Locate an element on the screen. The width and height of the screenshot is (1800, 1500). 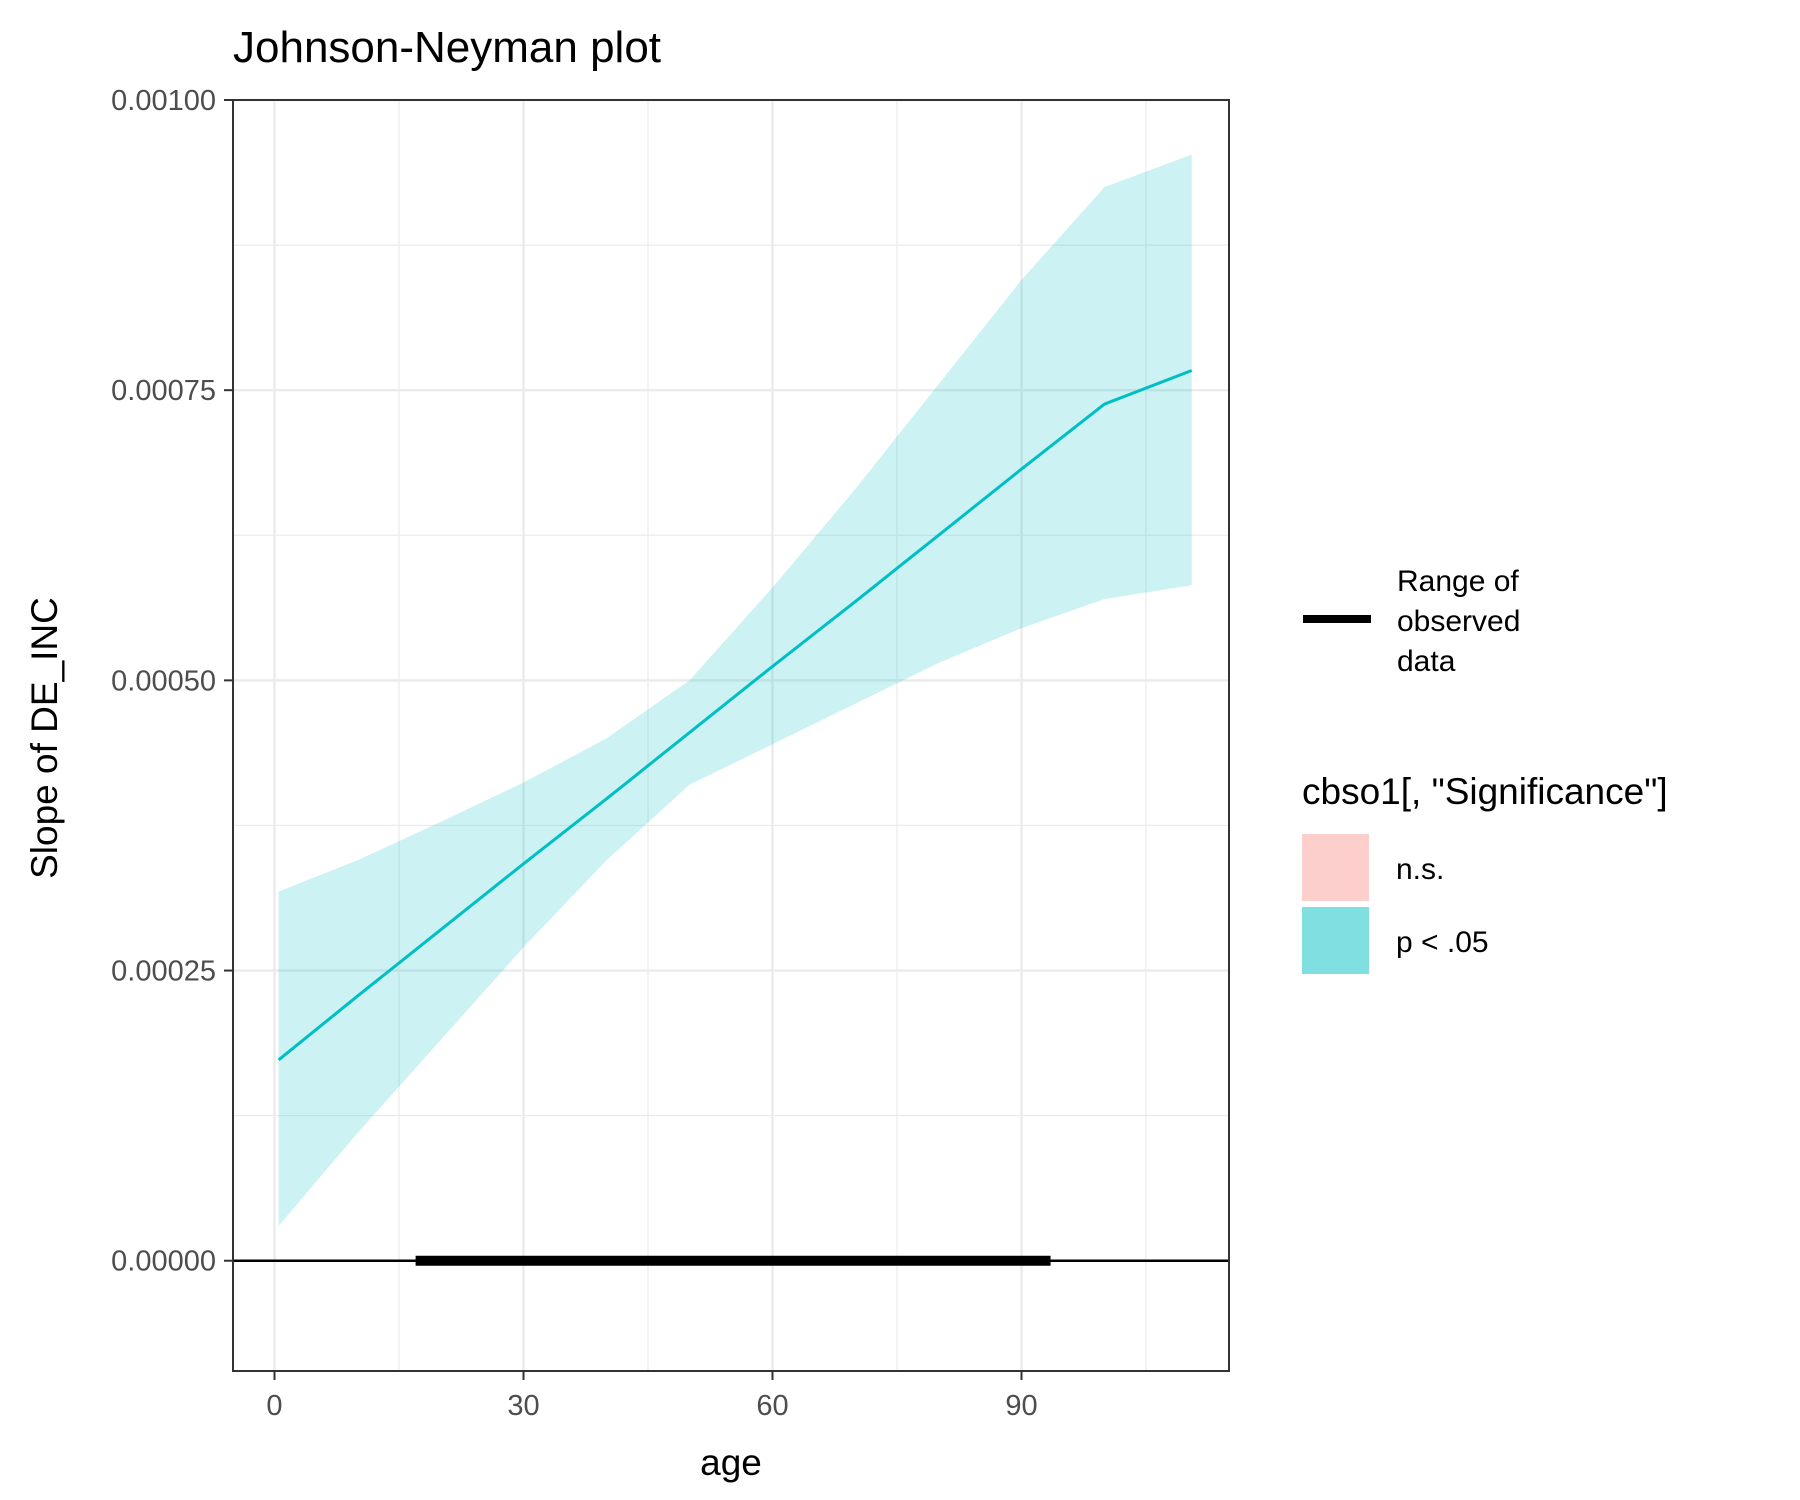
y-axis-title: Slope of DE_INC is located at coordinates (44, 738).